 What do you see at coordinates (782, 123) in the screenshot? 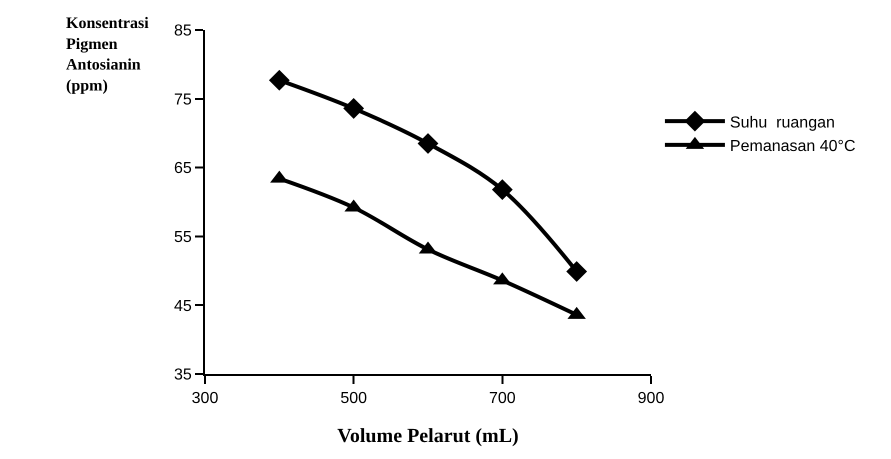
I see `legend-label: Suhu ruangan` at bounding box center [782, 123].